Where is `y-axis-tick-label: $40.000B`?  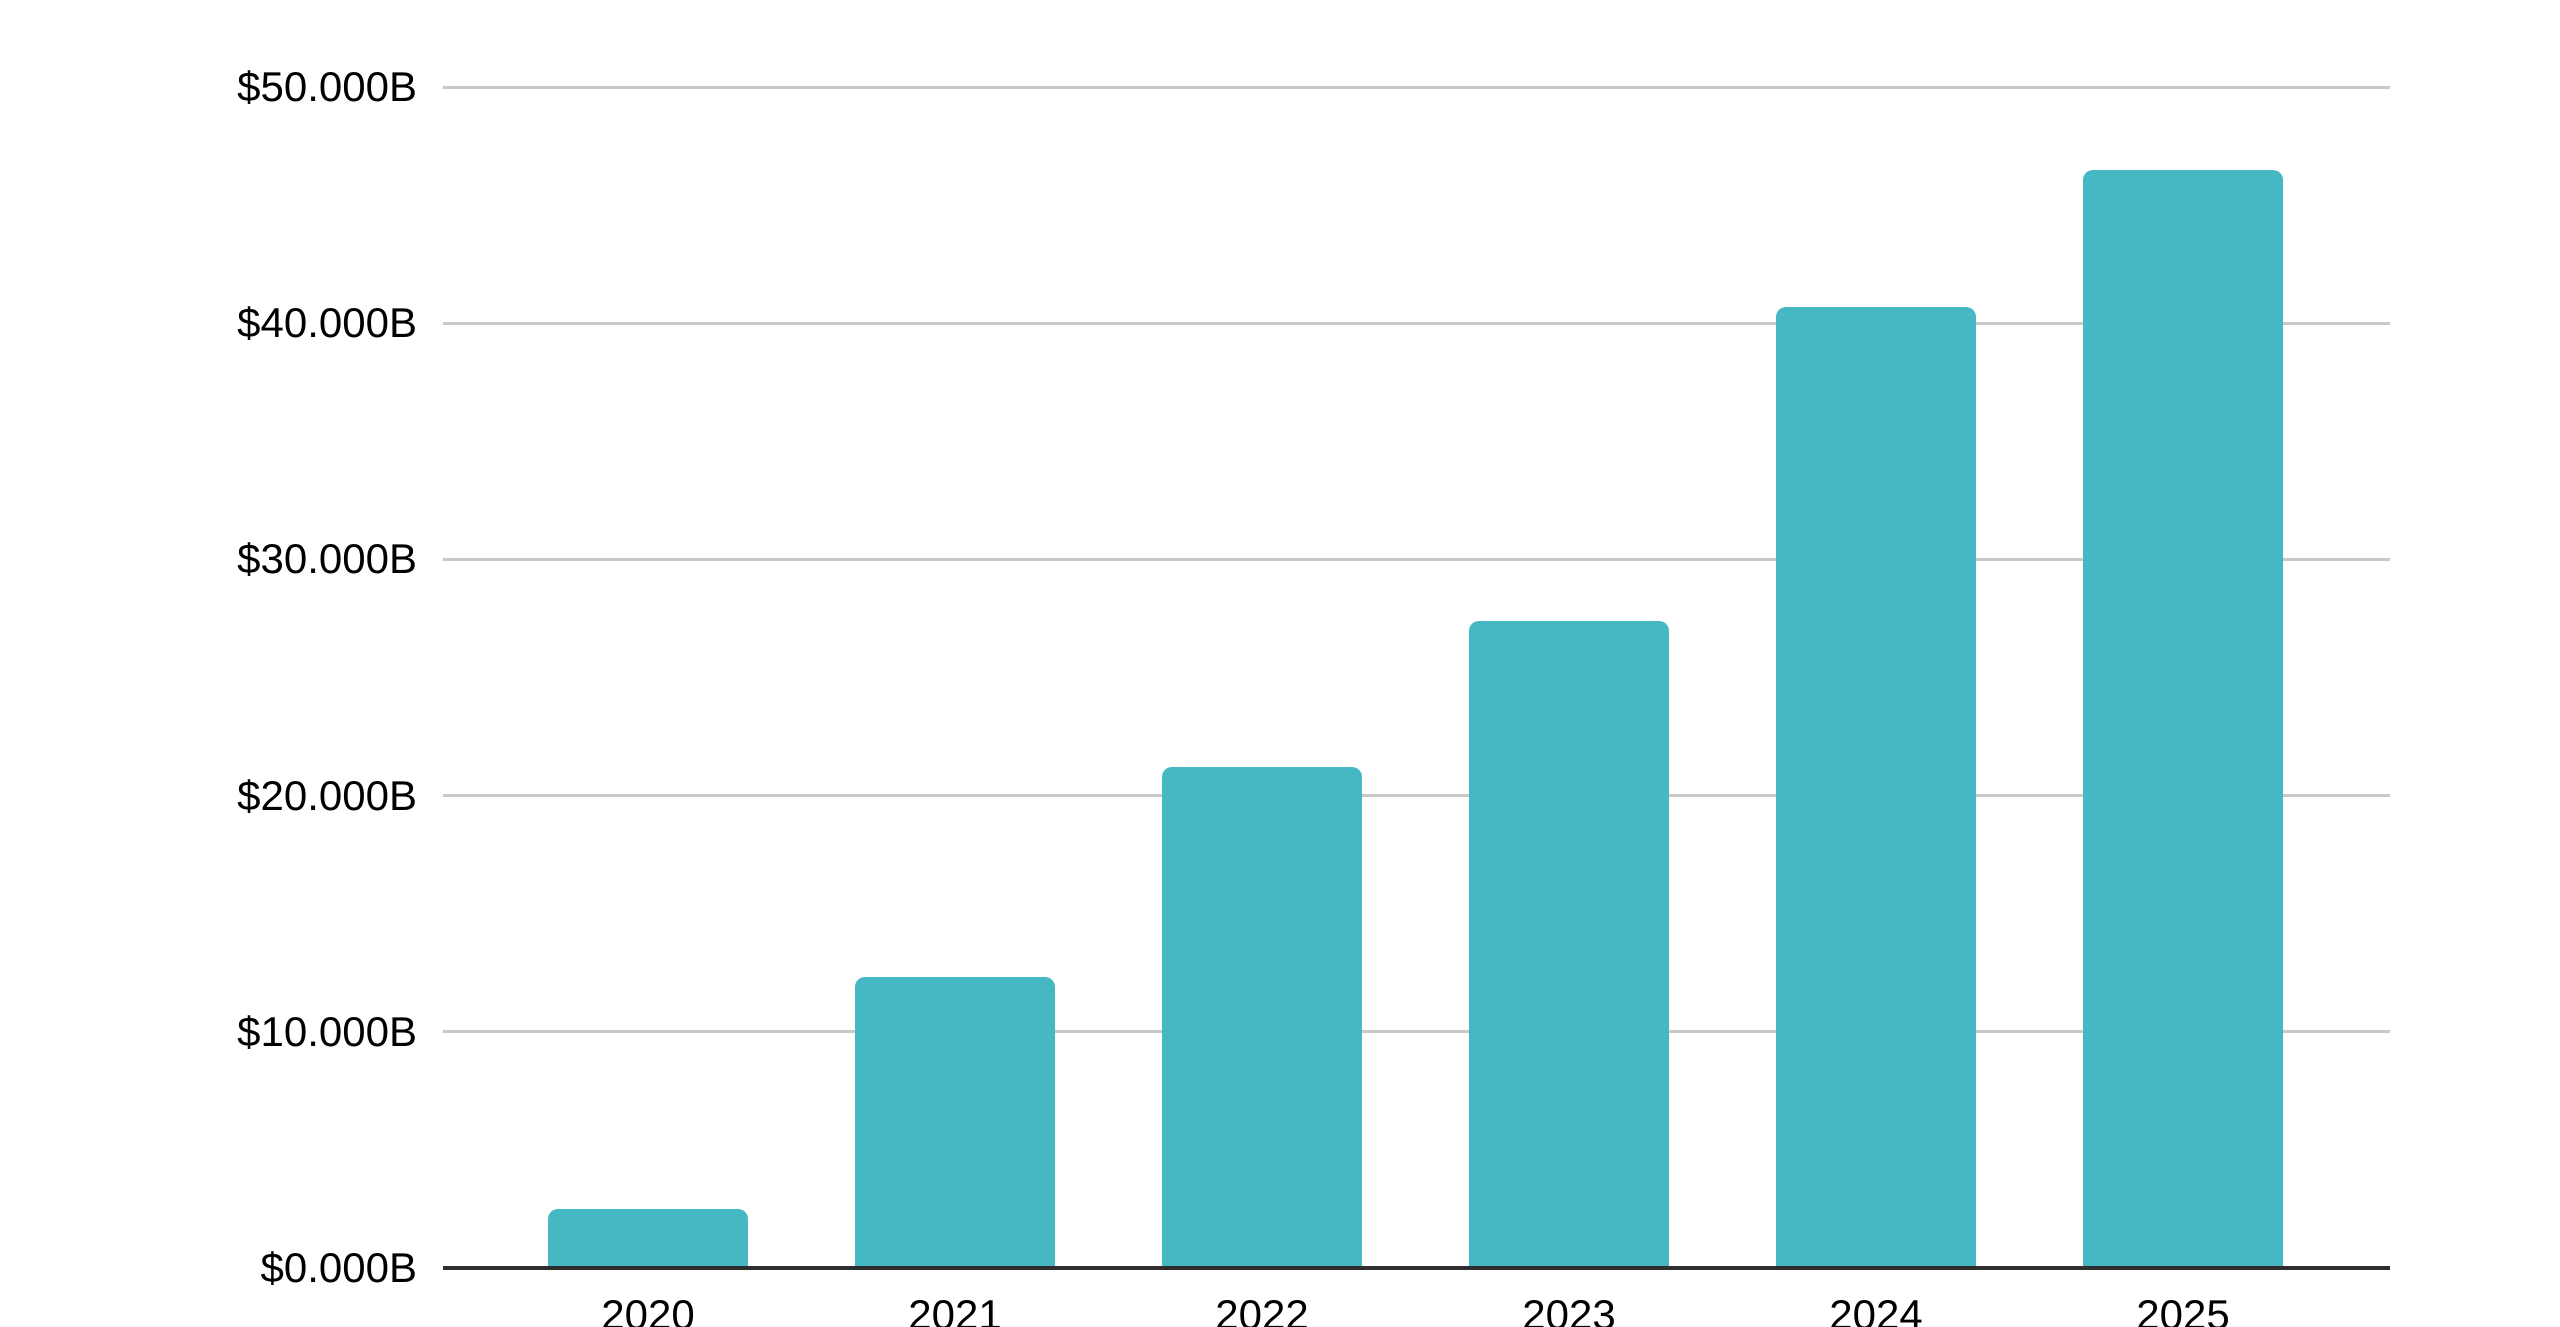
y-axis-tick-label: $40.000B is located at coordinates (327, 323).